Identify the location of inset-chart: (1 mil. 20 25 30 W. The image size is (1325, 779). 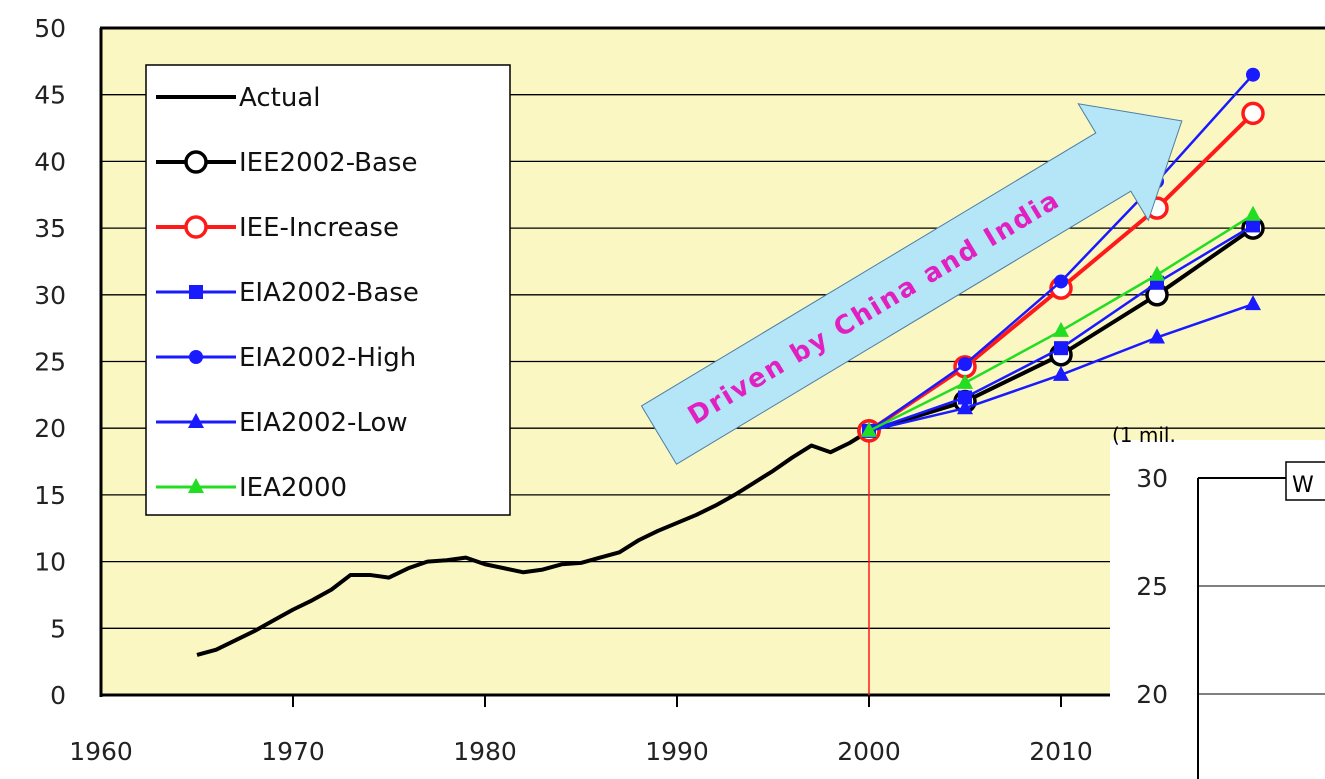
(1217, 601).